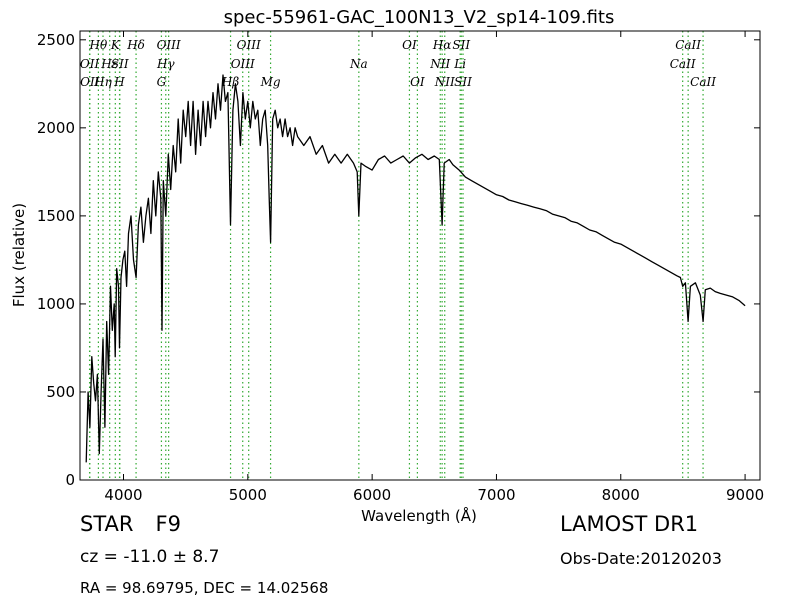 The width and height of the screenshot is (800, 600). What do you see at coordinates (56, 304) in the screenshot?
I see `y-tick-label: 1000` at bounding box center [56, 304].